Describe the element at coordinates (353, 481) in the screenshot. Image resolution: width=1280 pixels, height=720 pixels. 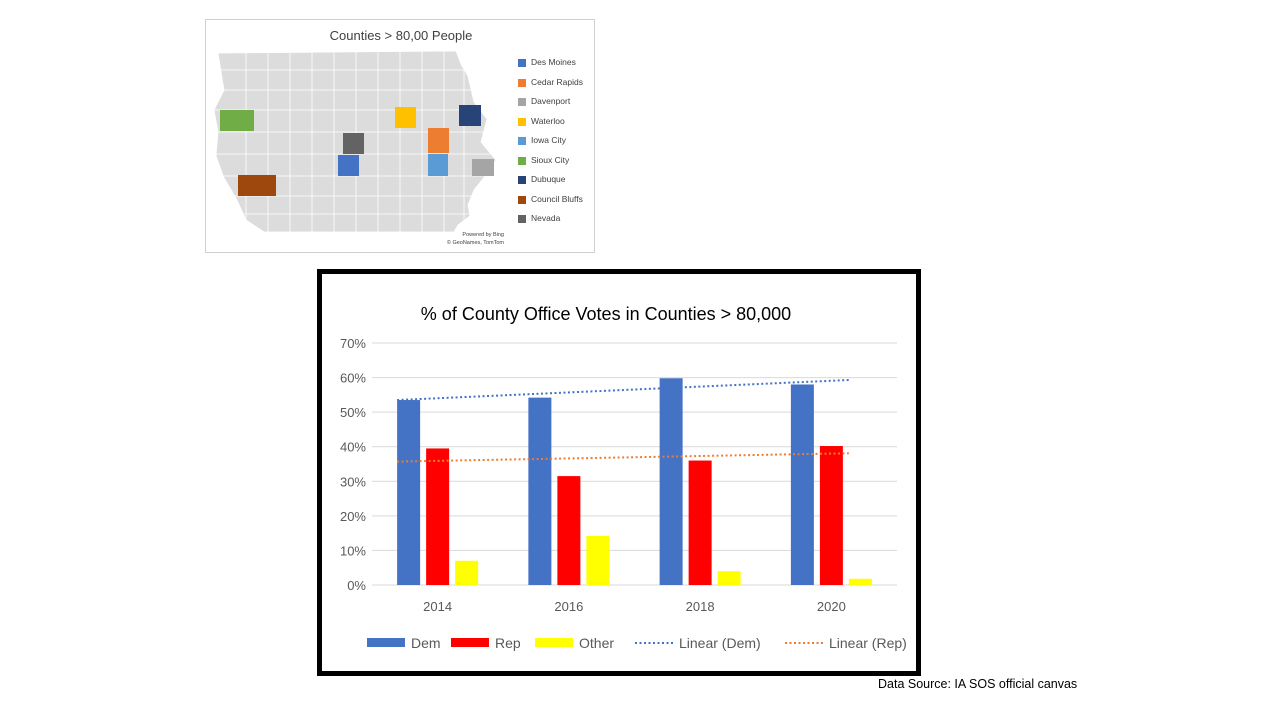
I see `y-tick-label: 30%` at that location.